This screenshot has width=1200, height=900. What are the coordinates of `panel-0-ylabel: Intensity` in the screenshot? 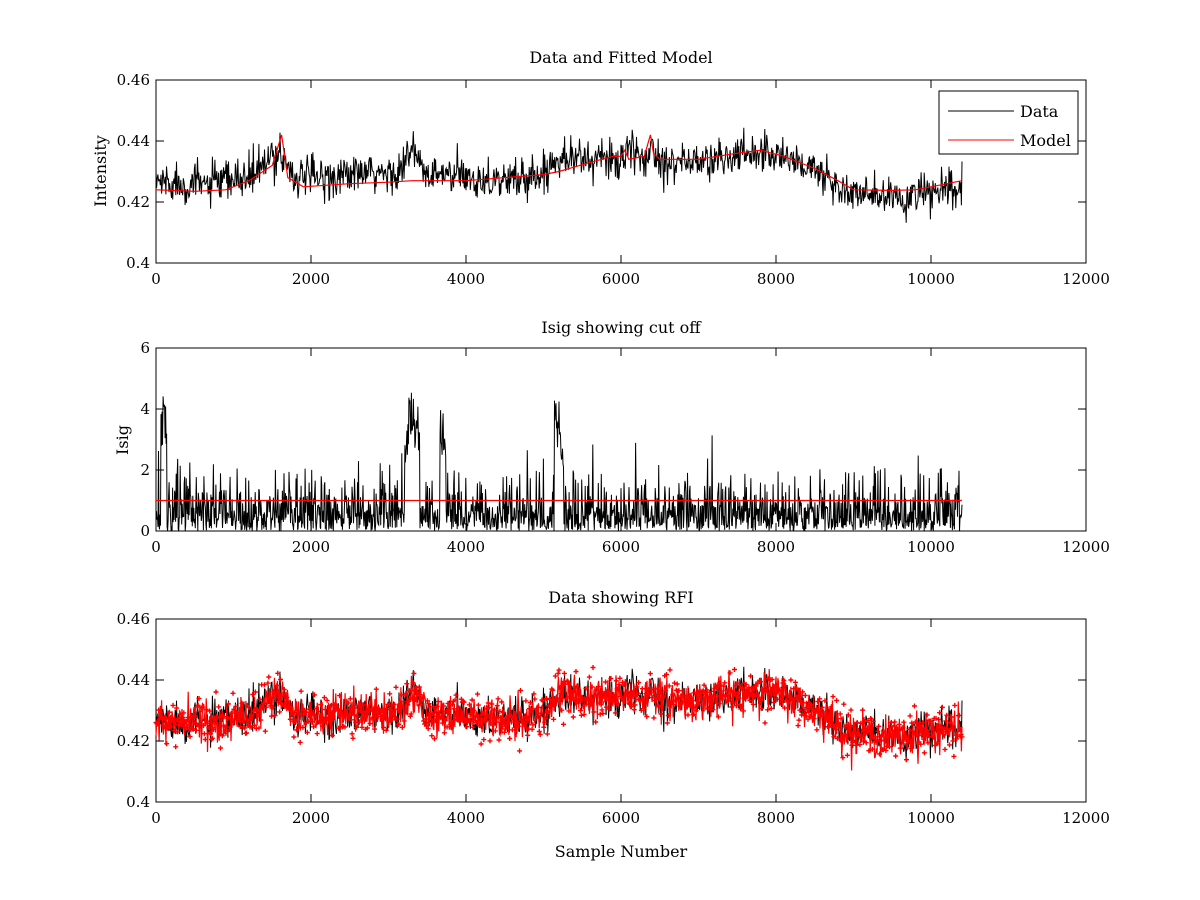 It's located at (100, 171).